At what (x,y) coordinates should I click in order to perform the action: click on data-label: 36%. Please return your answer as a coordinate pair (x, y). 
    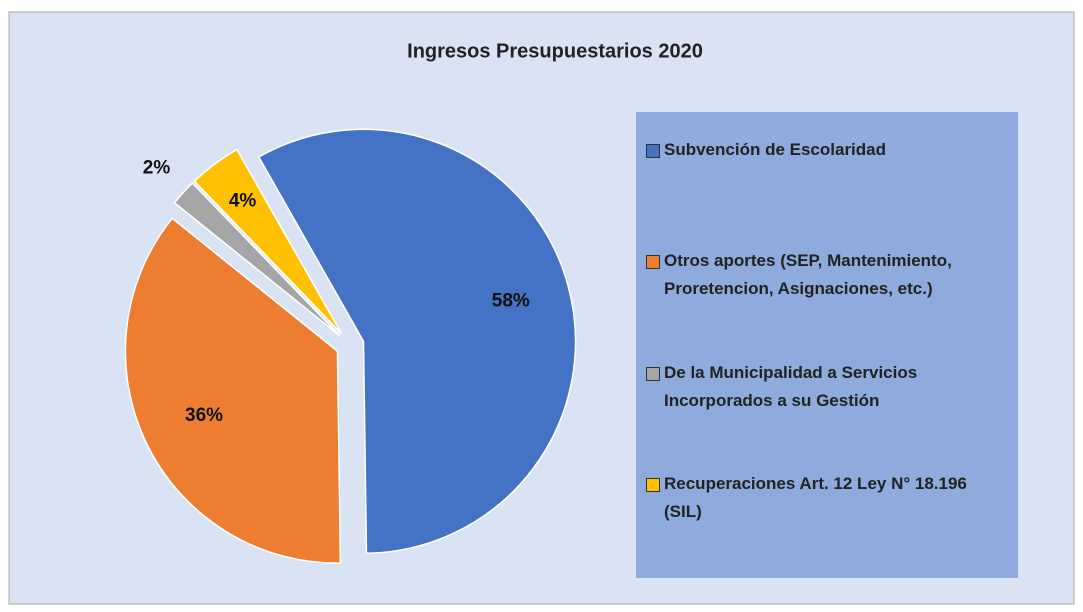
    Looking at the image, I should click on (204, 415).